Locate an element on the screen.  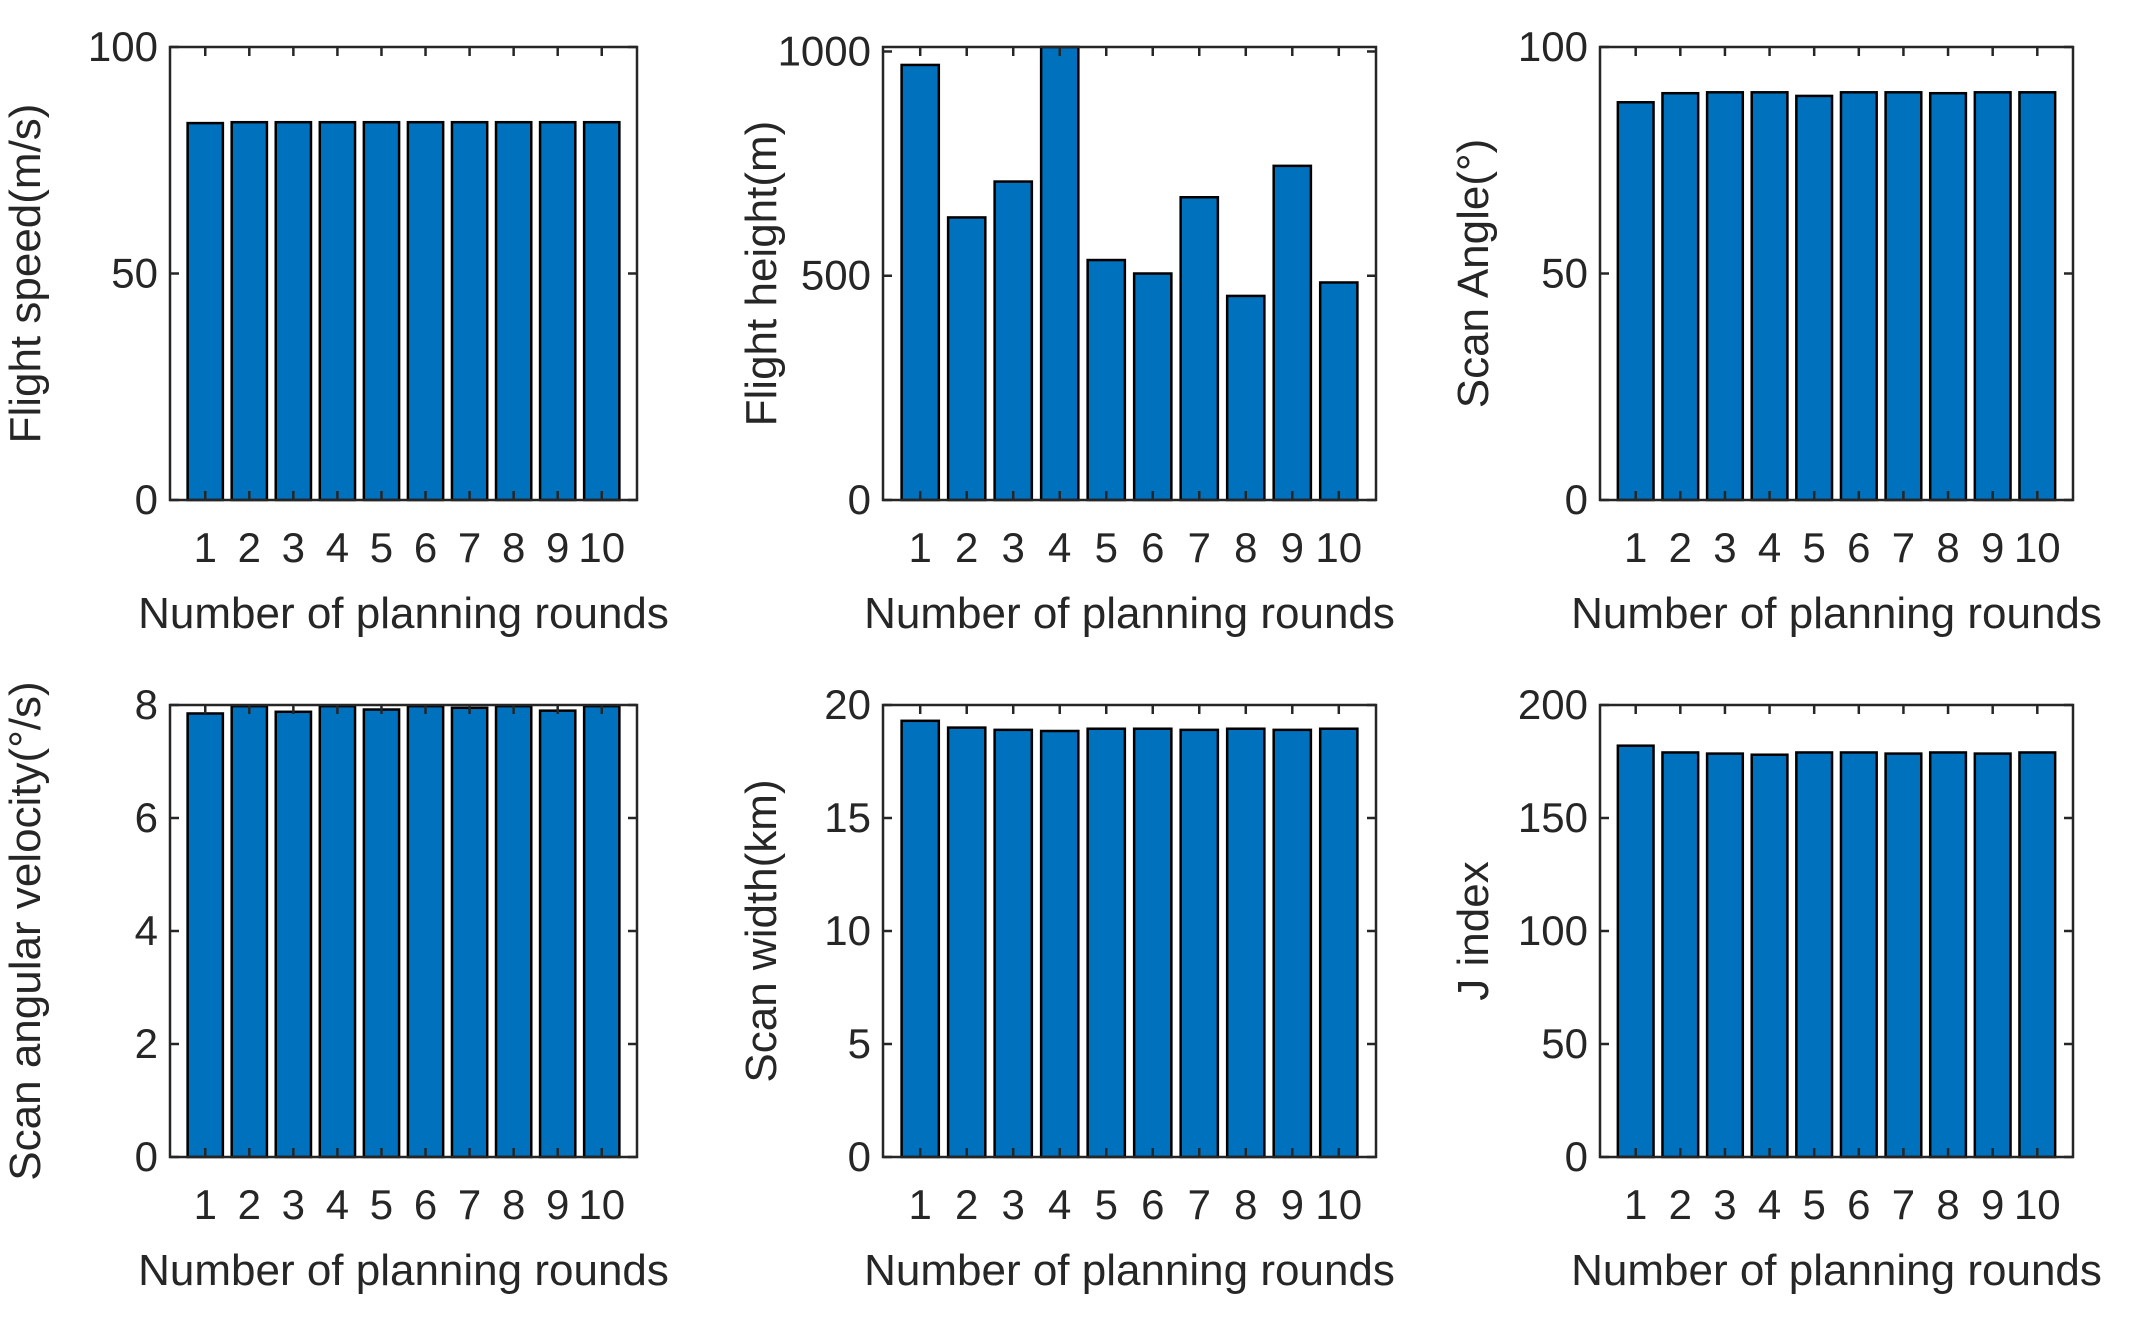
y-tick-label: 15 is located at coordinates (847, 817).